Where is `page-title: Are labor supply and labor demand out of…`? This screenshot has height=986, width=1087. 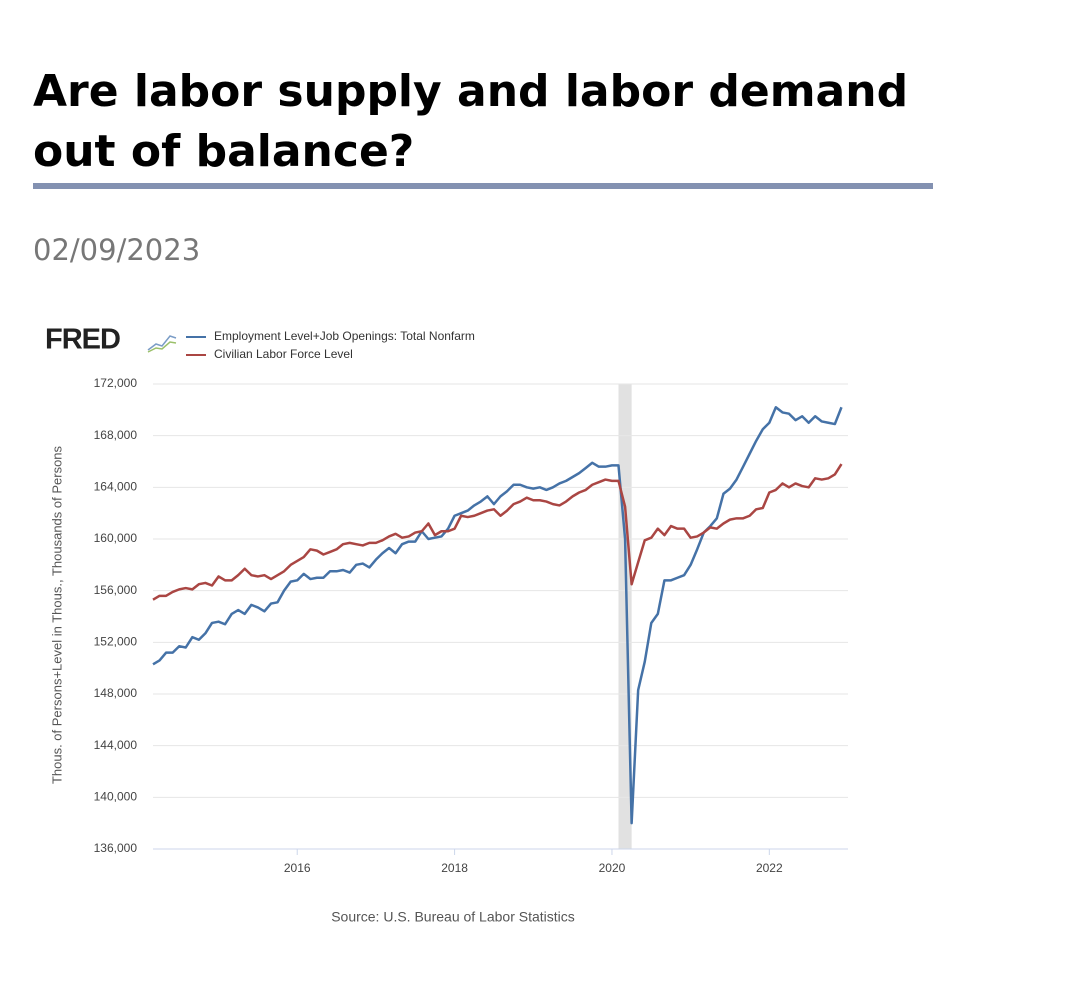 page-title: Are labor supply and labor demand out of… is located at coordinates (471, 121).